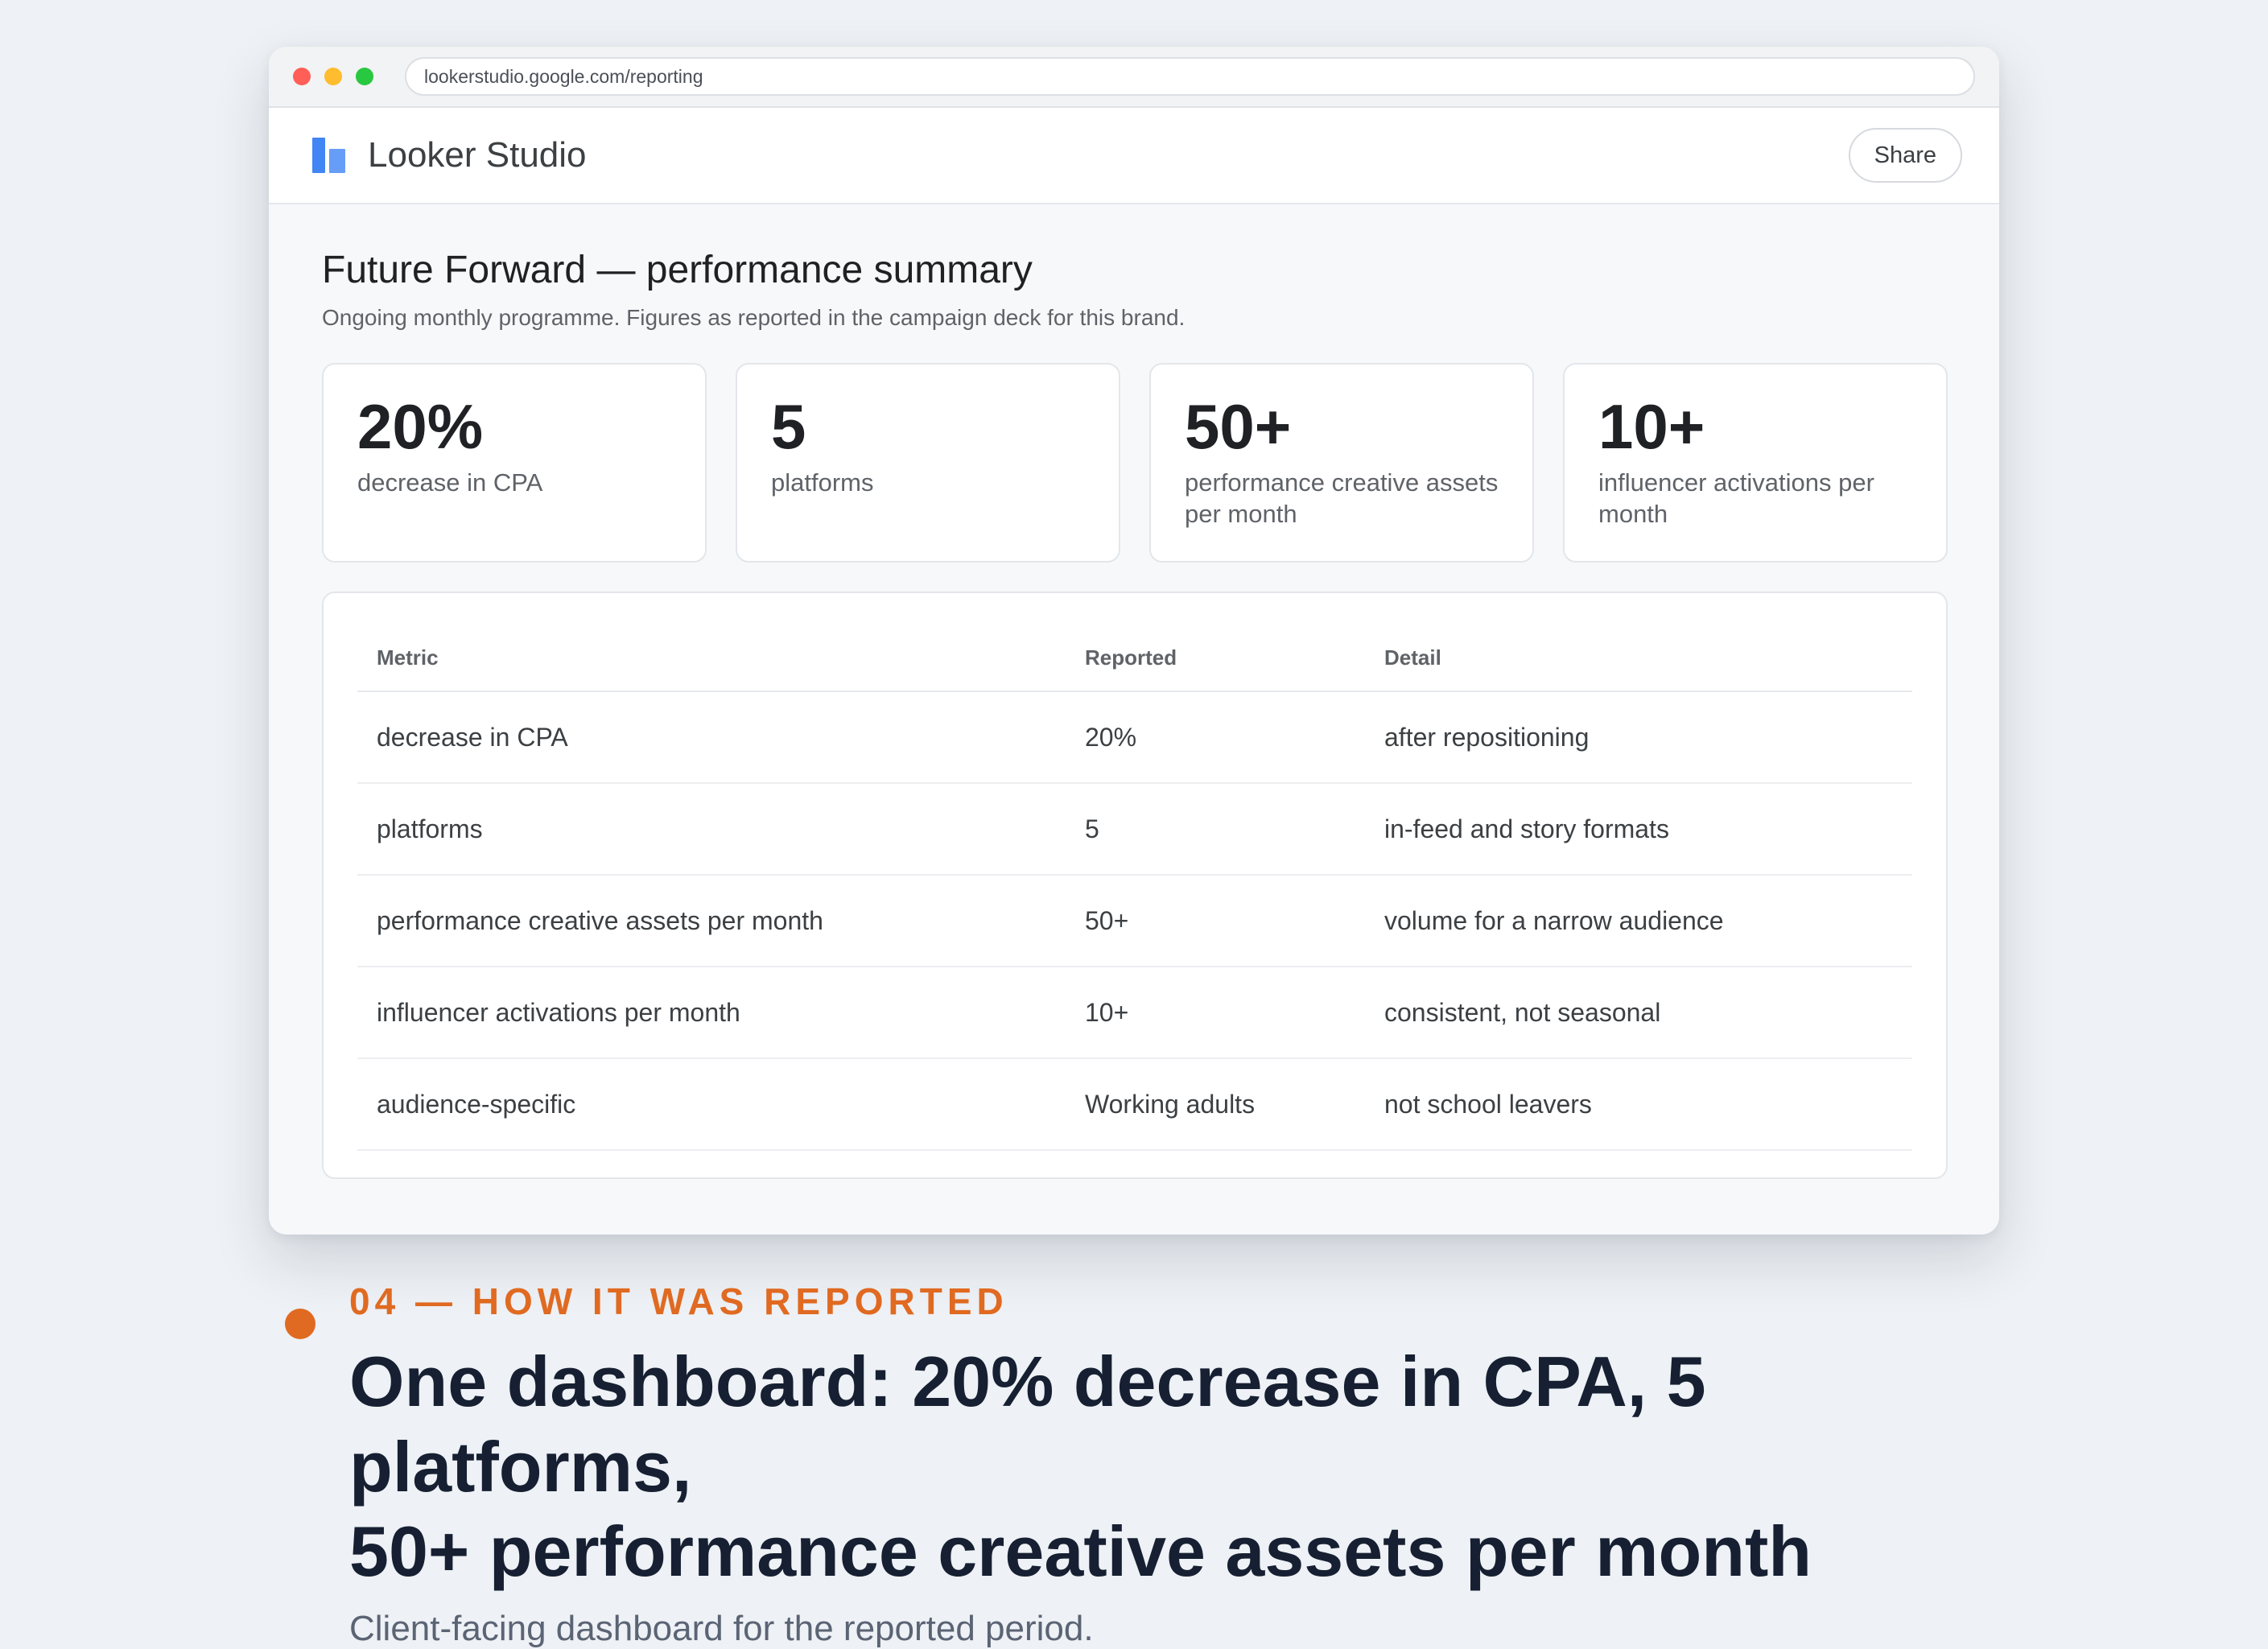 This screenshot has width=2268, height=1649. Describe the element at coordinates (711, 737) in the screenshot. I see `cell-metric: decrease in CPA` at that location.